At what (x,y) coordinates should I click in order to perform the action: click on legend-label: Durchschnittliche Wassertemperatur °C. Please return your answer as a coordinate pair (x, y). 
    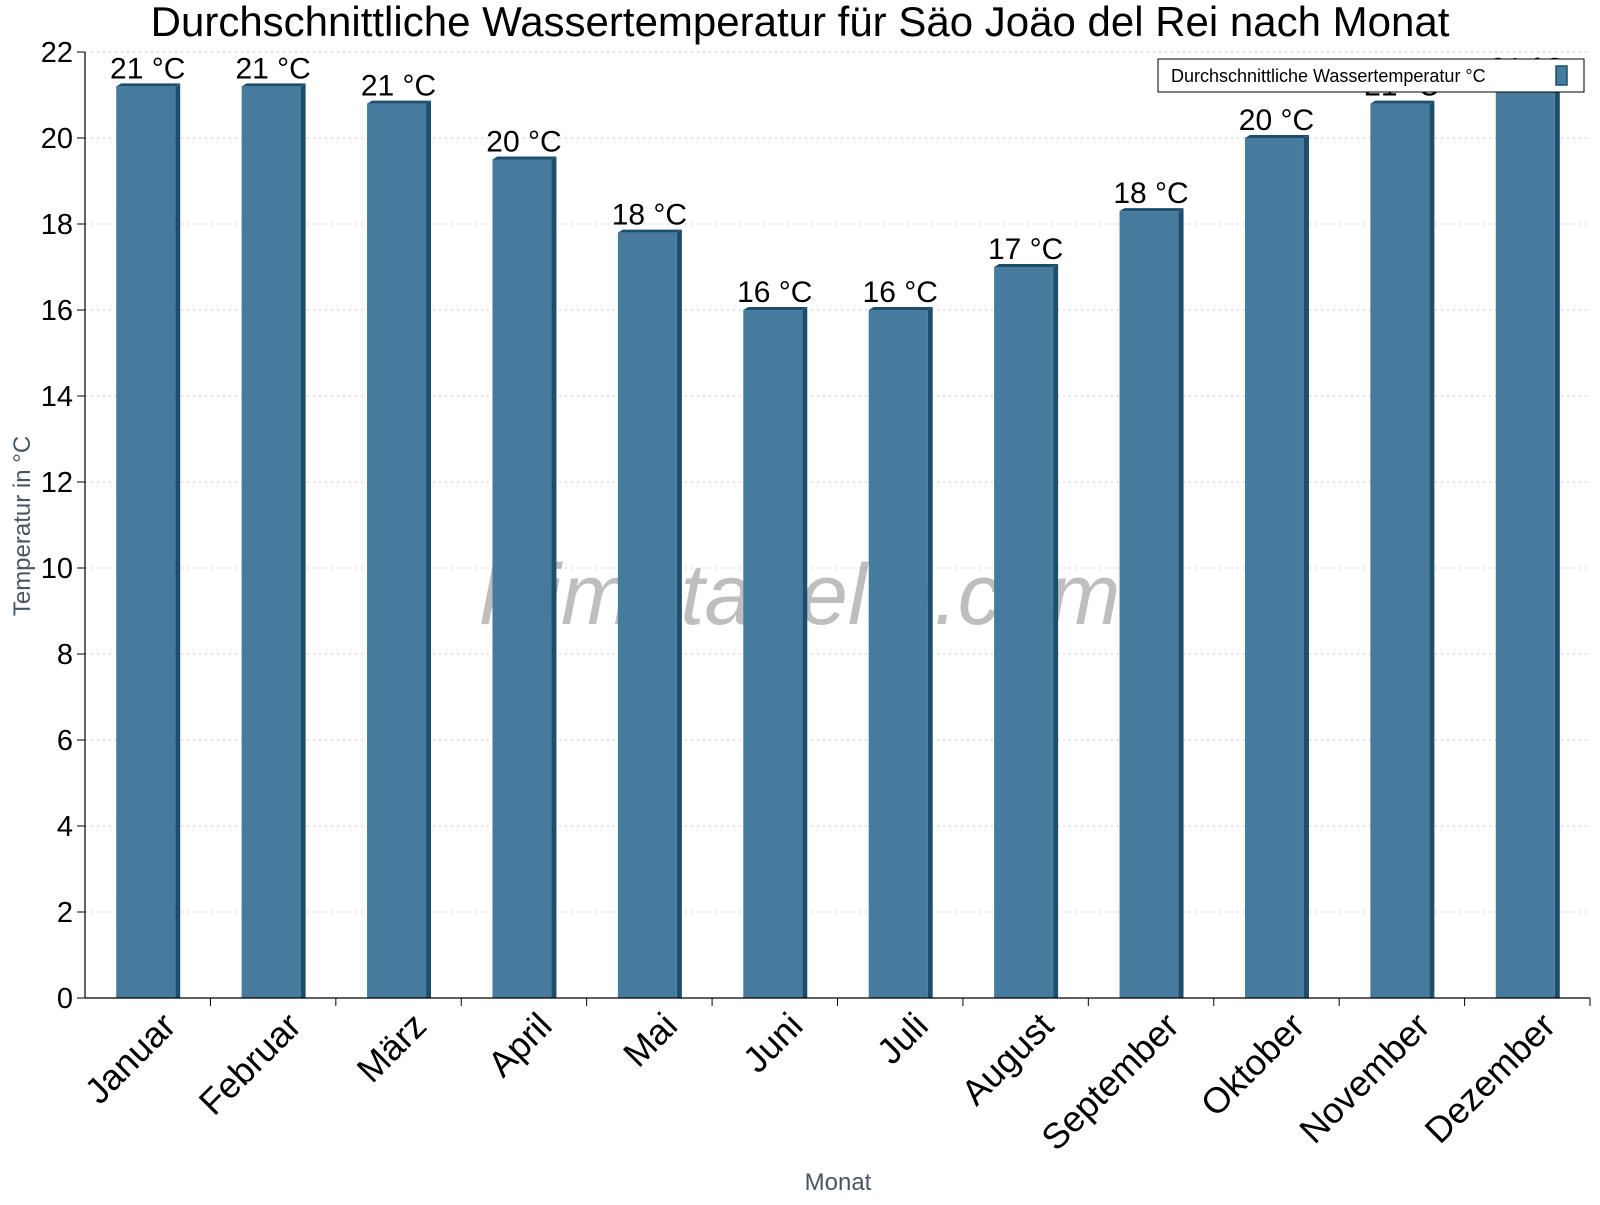
    Looking at the image, I should click on (1328, 76).